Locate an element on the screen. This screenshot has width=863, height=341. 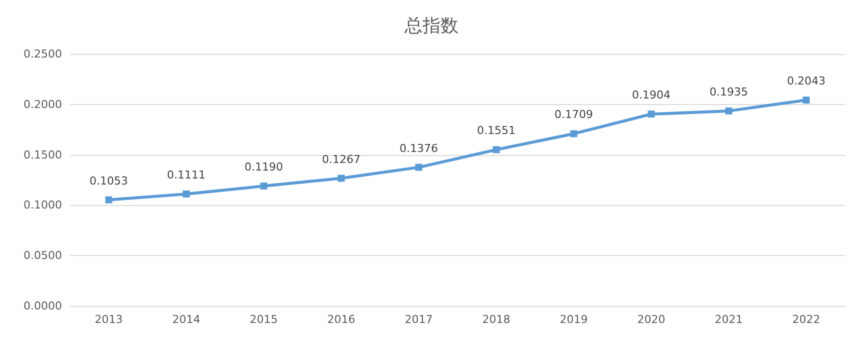
x-tick-label: 2019 is located at coordinates (574, 319).